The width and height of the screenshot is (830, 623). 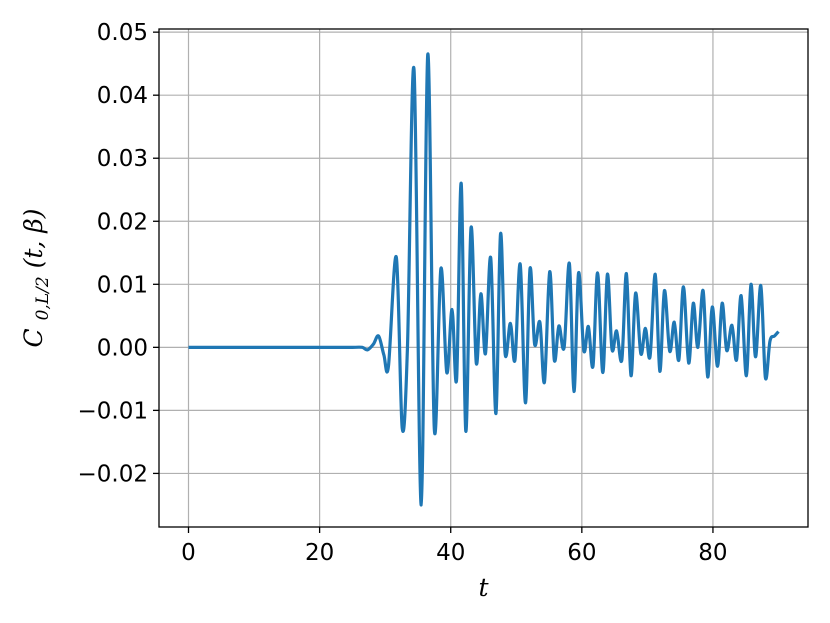 I want to click on y-tick-label: 0.00, so click(x=122, y=348).